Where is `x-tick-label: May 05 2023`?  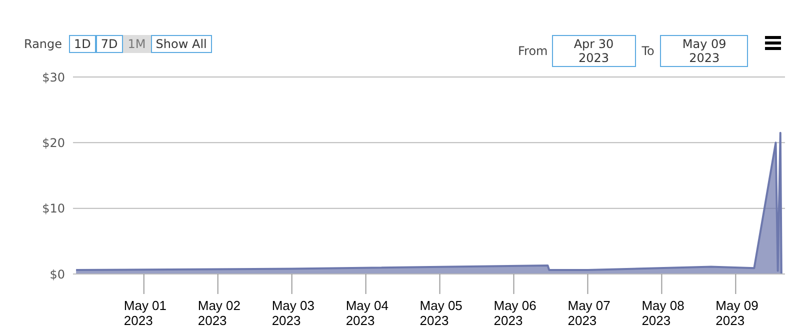
x-tick-label: May 05 2023 is located at coordinates (441, 313).